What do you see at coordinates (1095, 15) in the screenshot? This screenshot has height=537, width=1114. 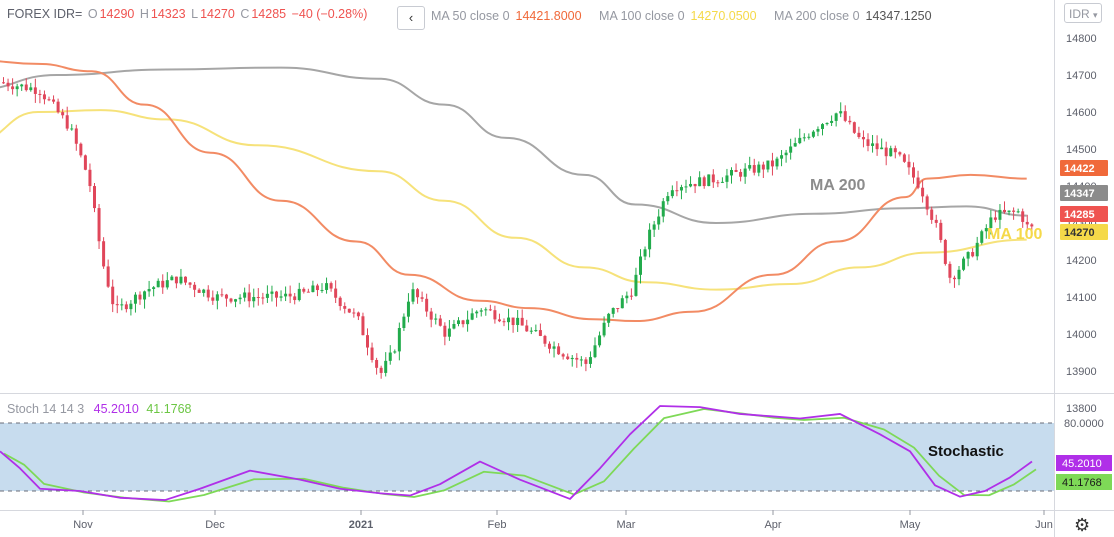 I see `chevron-down-icon: ▾` at bounding box center [1095, 15].